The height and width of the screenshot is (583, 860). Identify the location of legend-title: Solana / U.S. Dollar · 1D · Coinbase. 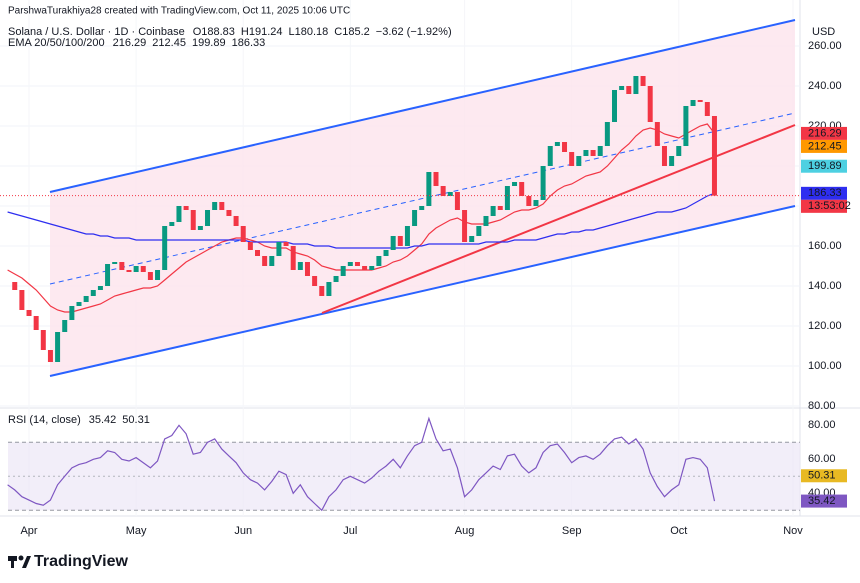
(96, 32).